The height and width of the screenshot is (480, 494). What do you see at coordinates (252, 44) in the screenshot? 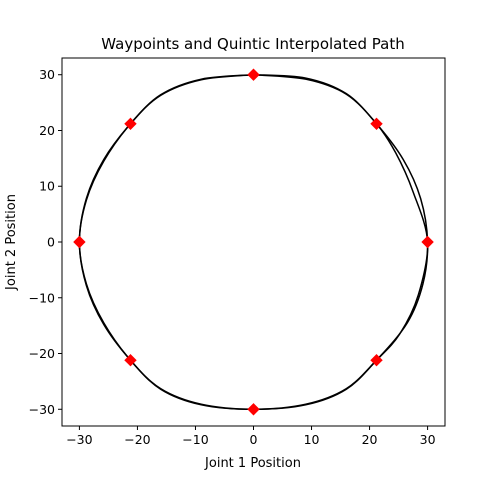
I see `chart-title: Waypoints and Quintic Interpolated Path` at bounding box center [252, 44].